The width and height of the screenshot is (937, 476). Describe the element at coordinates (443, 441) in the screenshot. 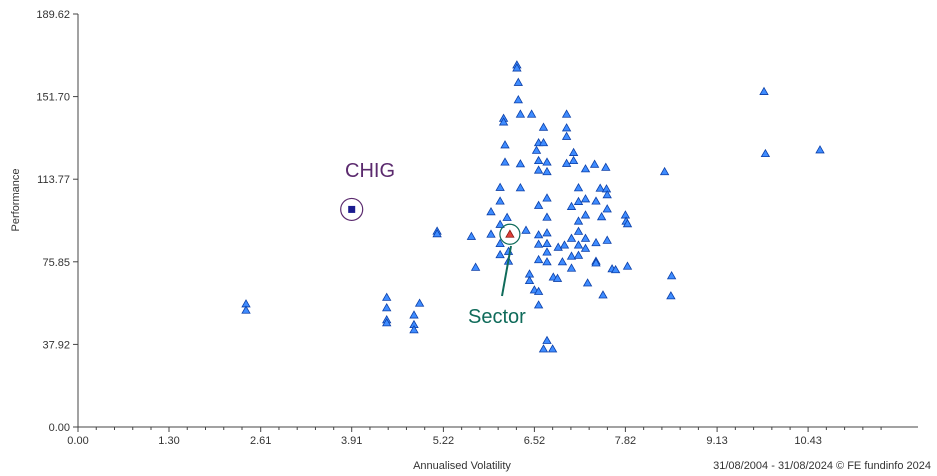

I see `x-tick-label: 5.22` at that location.